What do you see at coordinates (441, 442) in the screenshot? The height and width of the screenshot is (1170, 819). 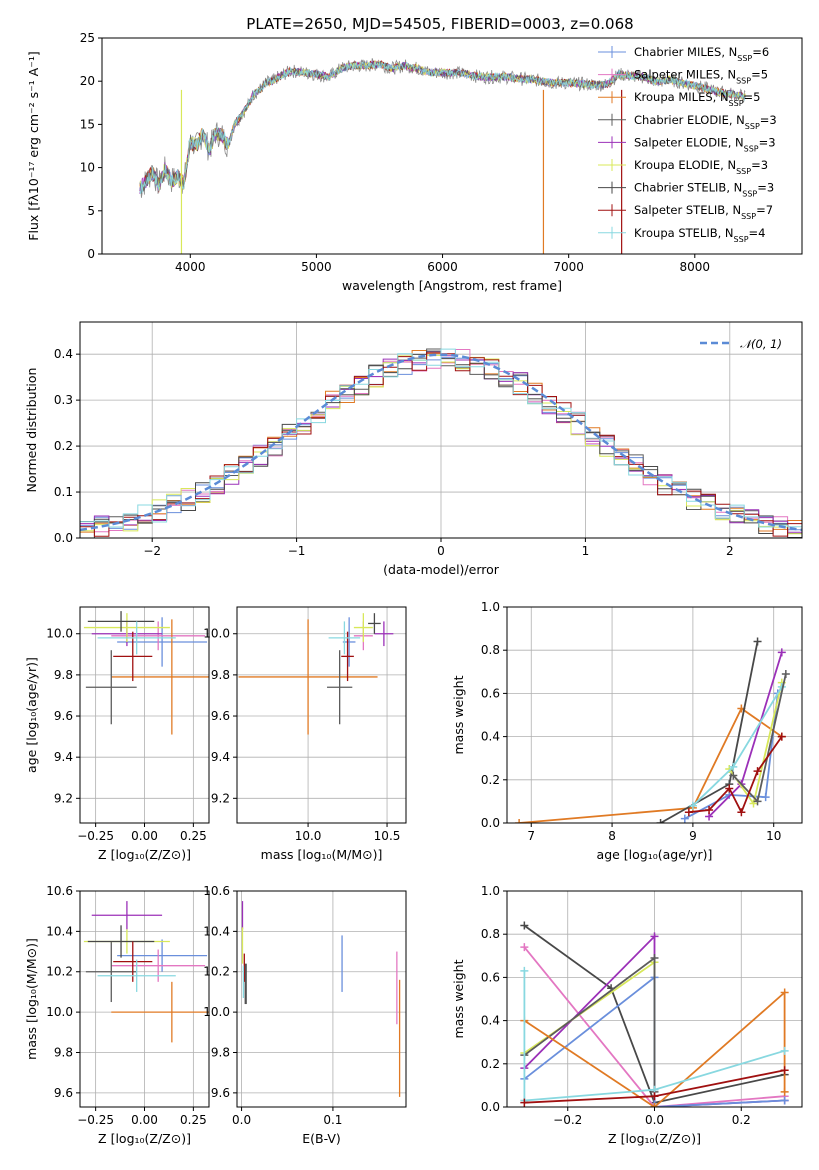 I see `normal-reference-curve` at bounding box center [441, 442].